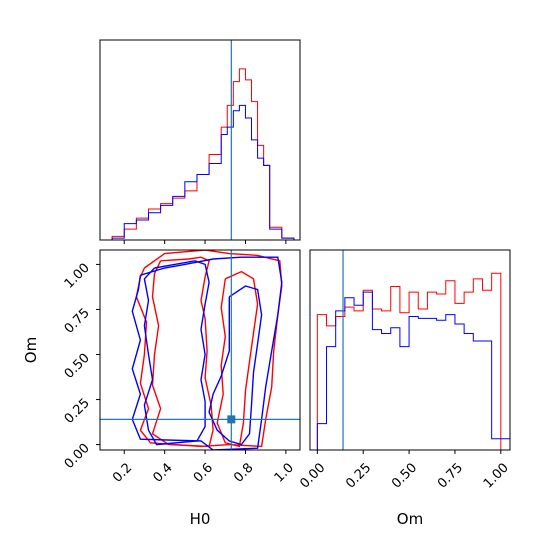 The width and height of the screenshot is (550, 550). I want to click on h0-tick-label: 0.4, so click(162, 472).